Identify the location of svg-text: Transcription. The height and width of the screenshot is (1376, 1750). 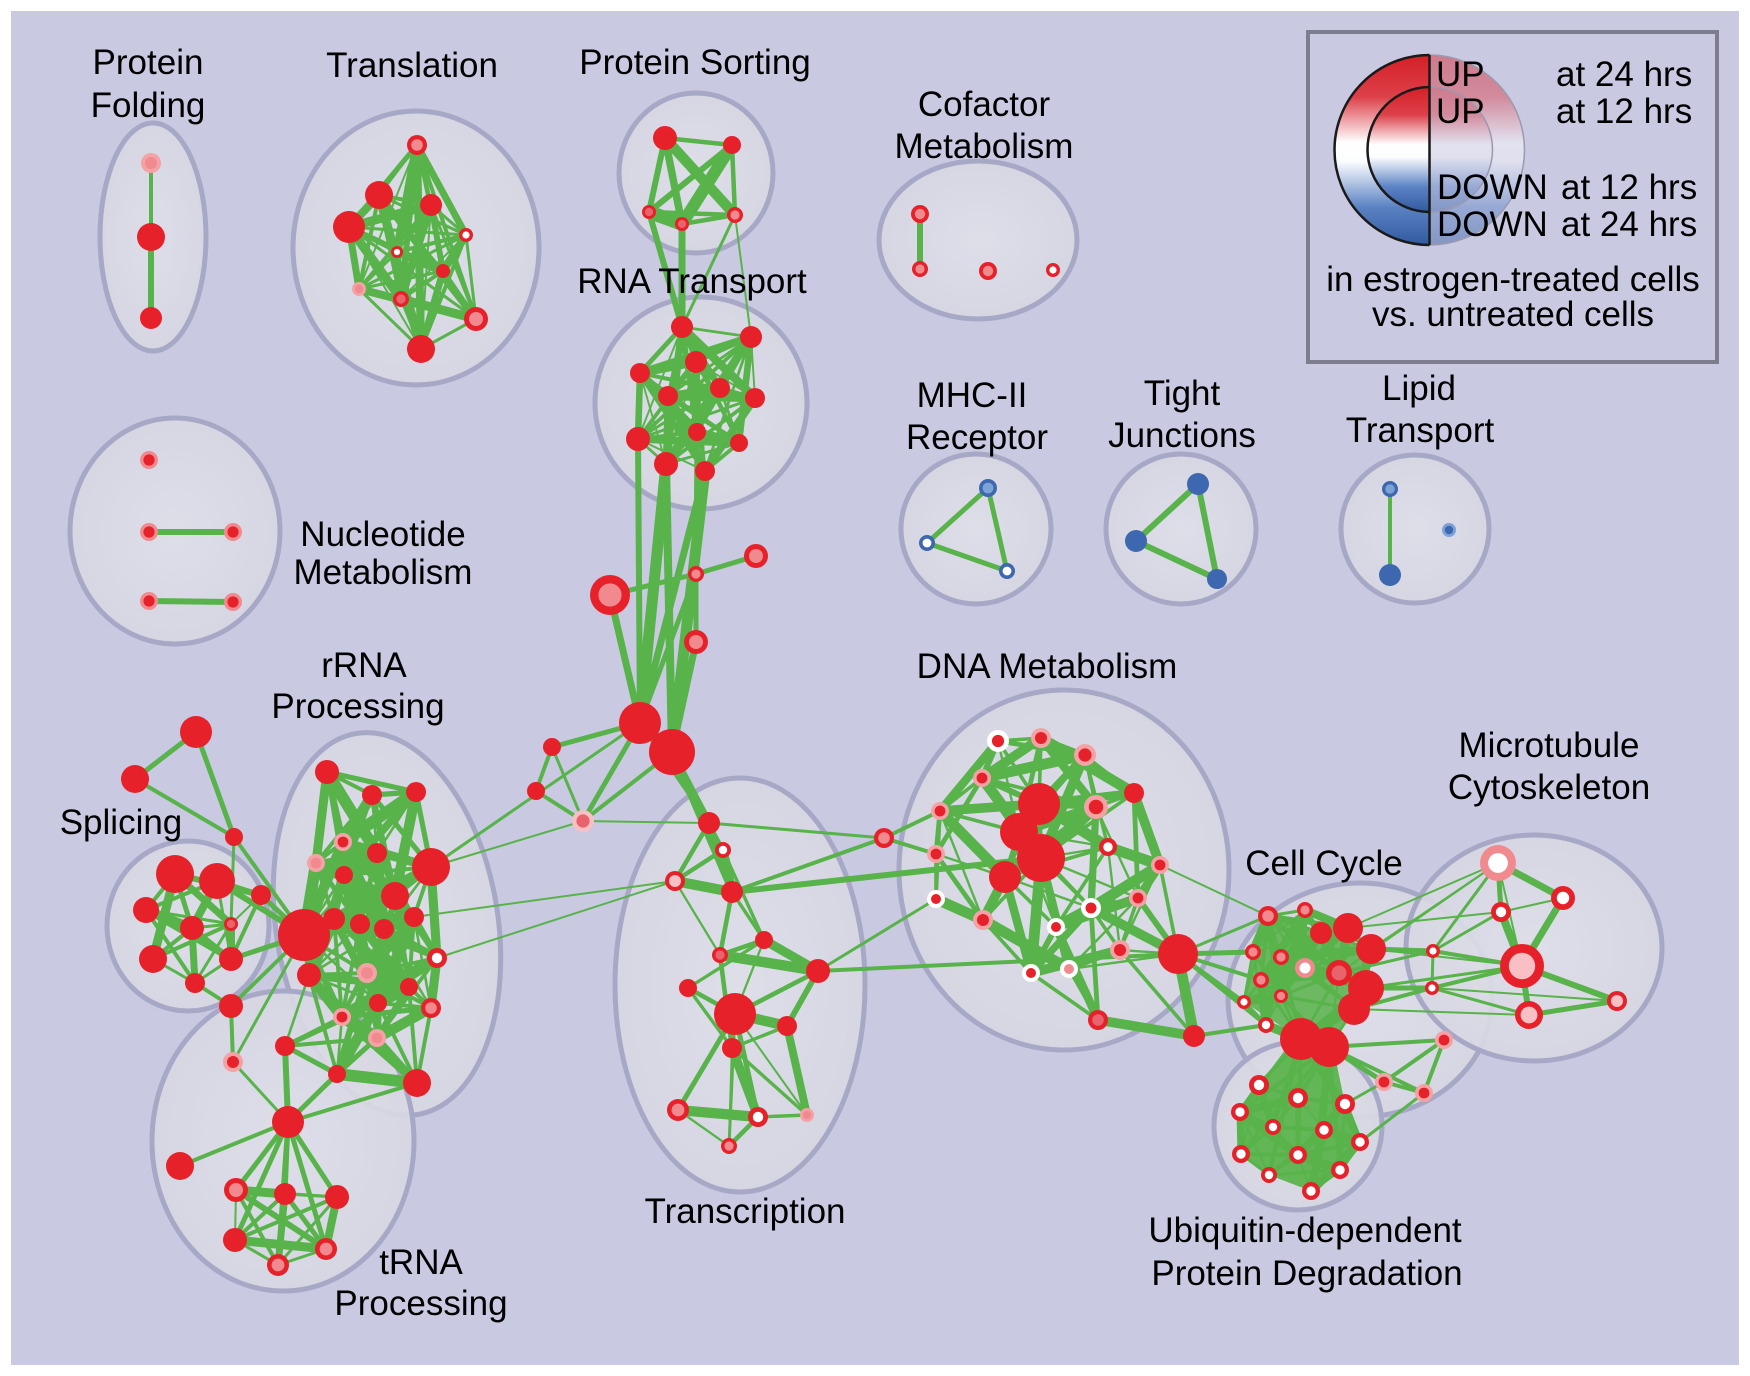
(745, 1211).